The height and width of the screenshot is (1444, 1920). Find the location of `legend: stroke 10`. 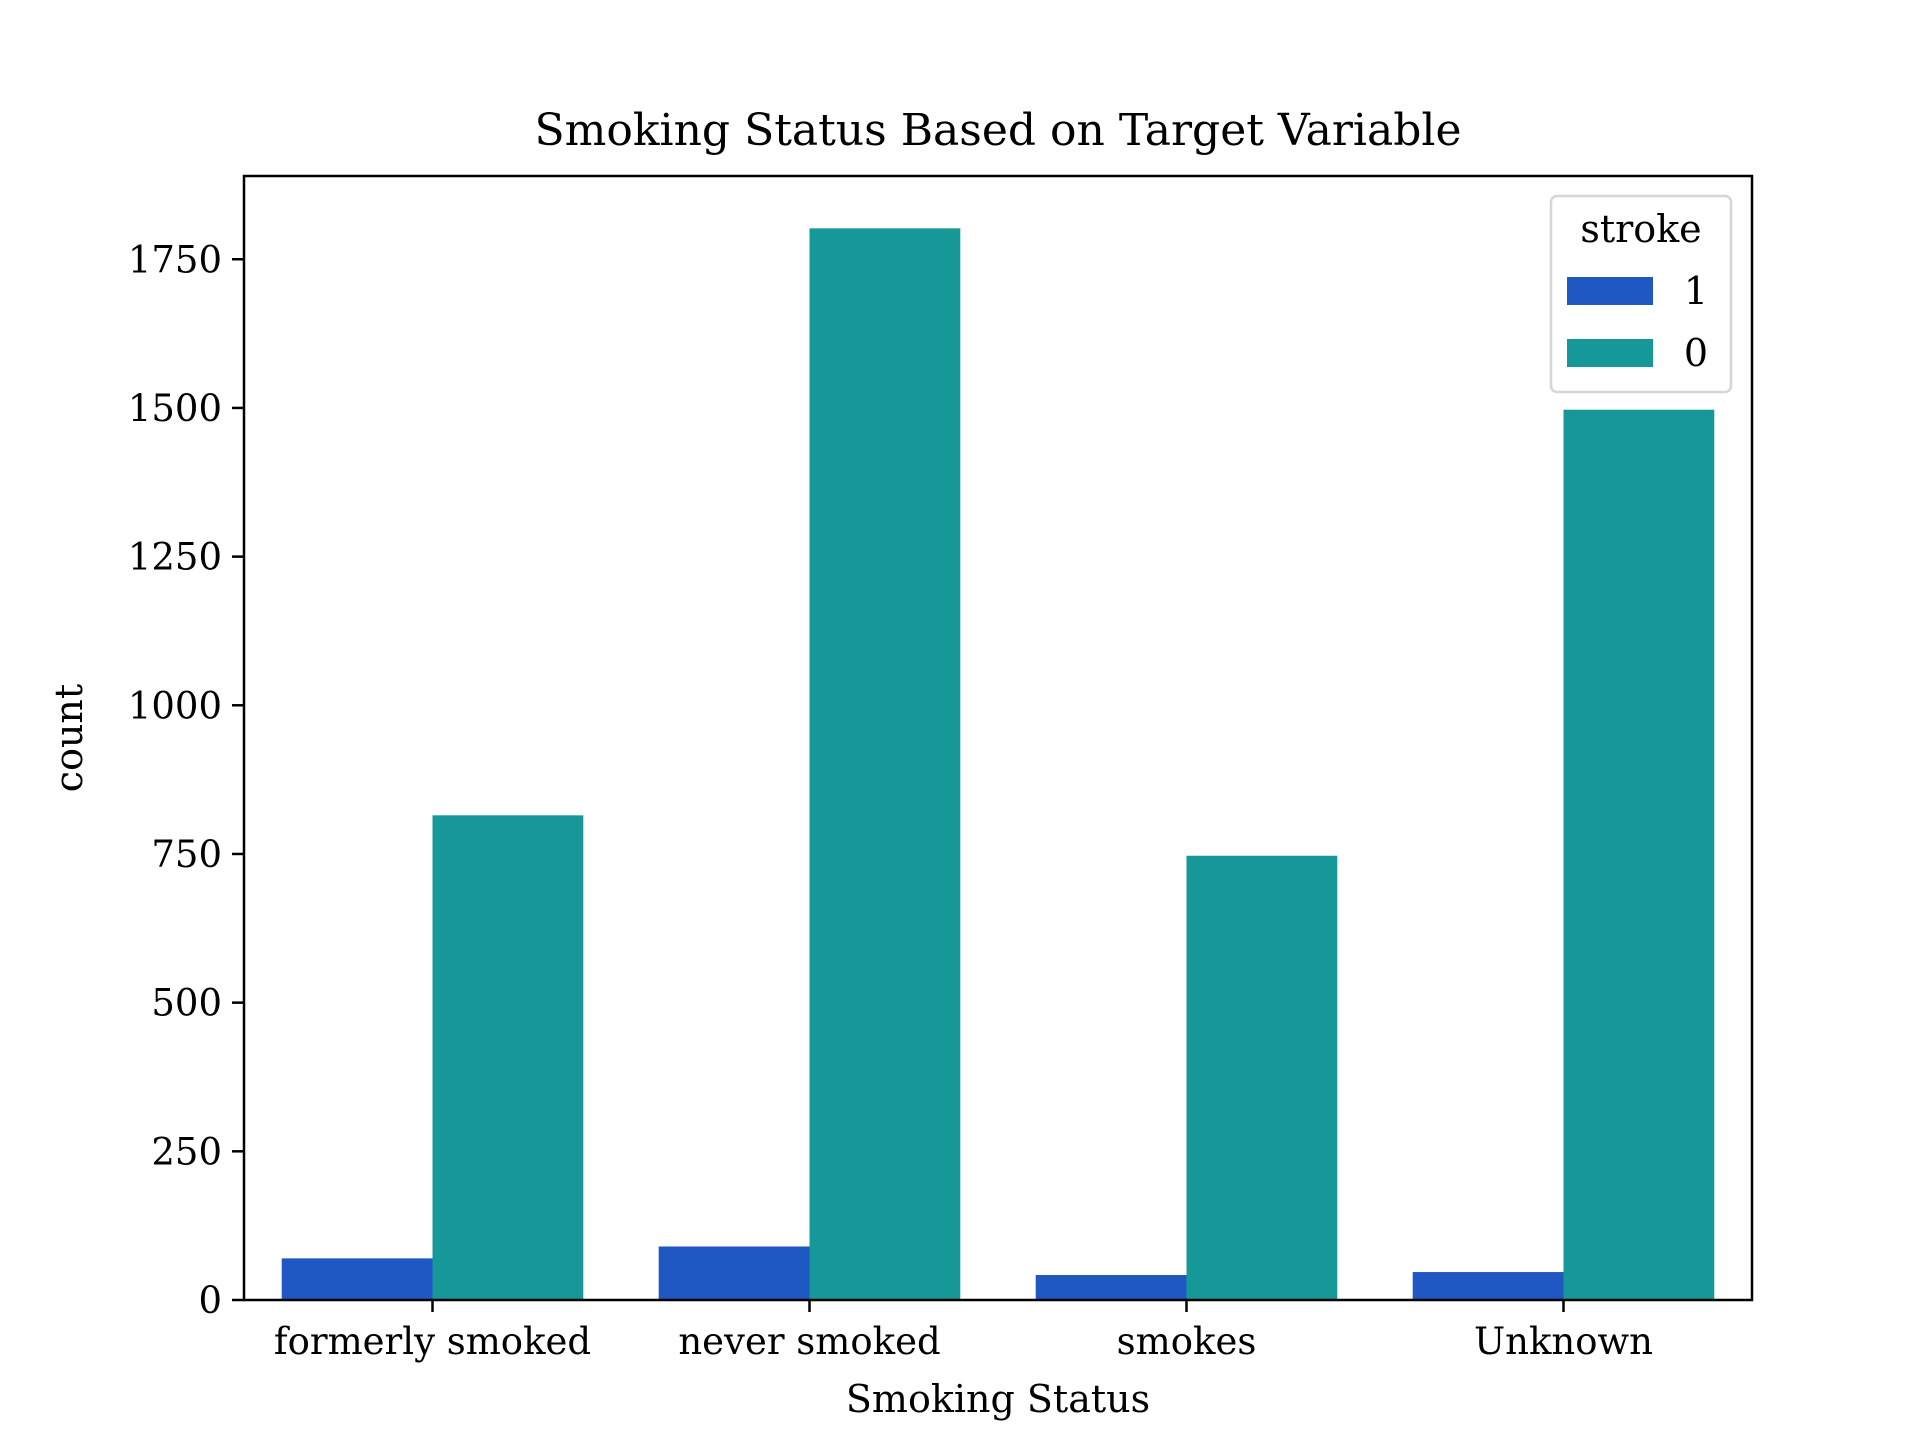

legend: stroke 10 is located at coordinates (1641, 294).